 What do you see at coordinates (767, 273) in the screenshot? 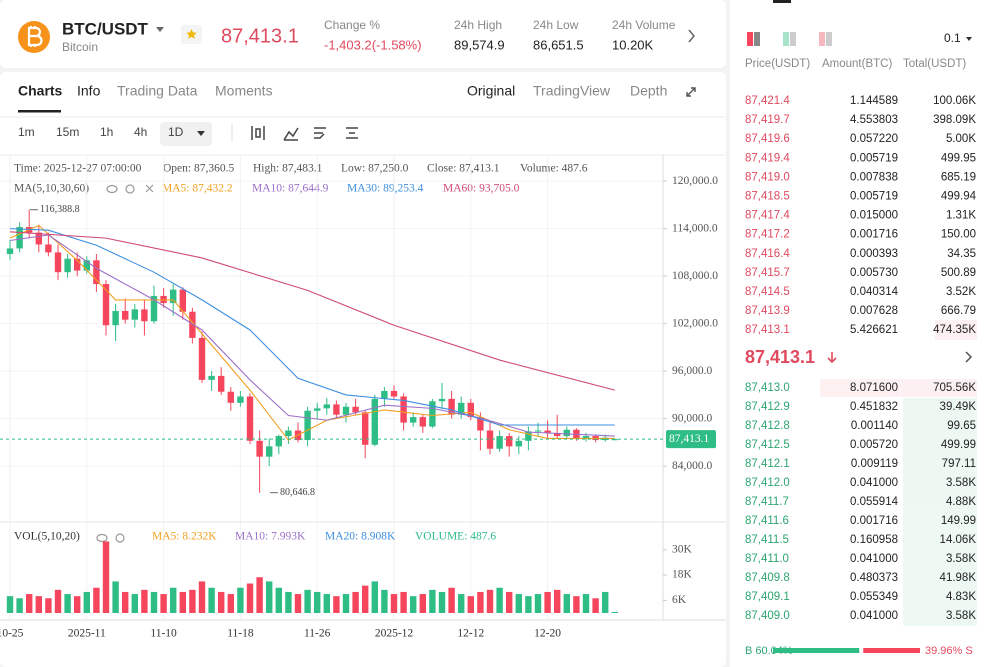
I see `asks-price: 87,415.7` at bounding box center [767, 273].